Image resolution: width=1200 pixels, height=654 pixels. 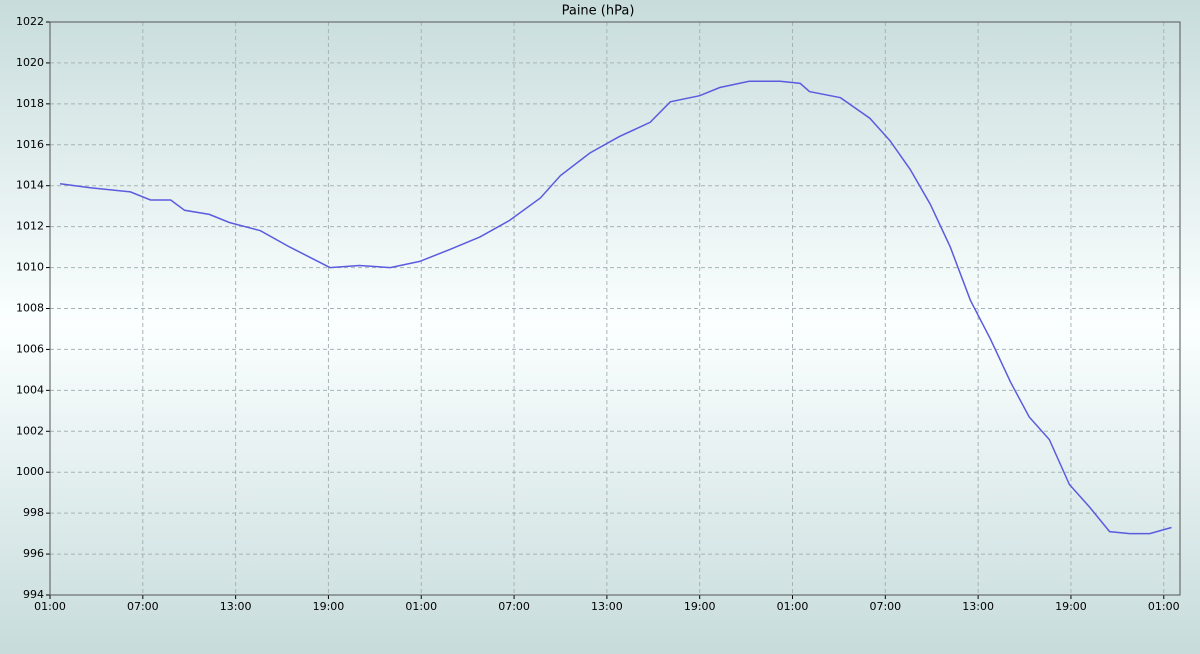 I want to click on chart-title: Paine (hPa), so click(x=598, y=11).